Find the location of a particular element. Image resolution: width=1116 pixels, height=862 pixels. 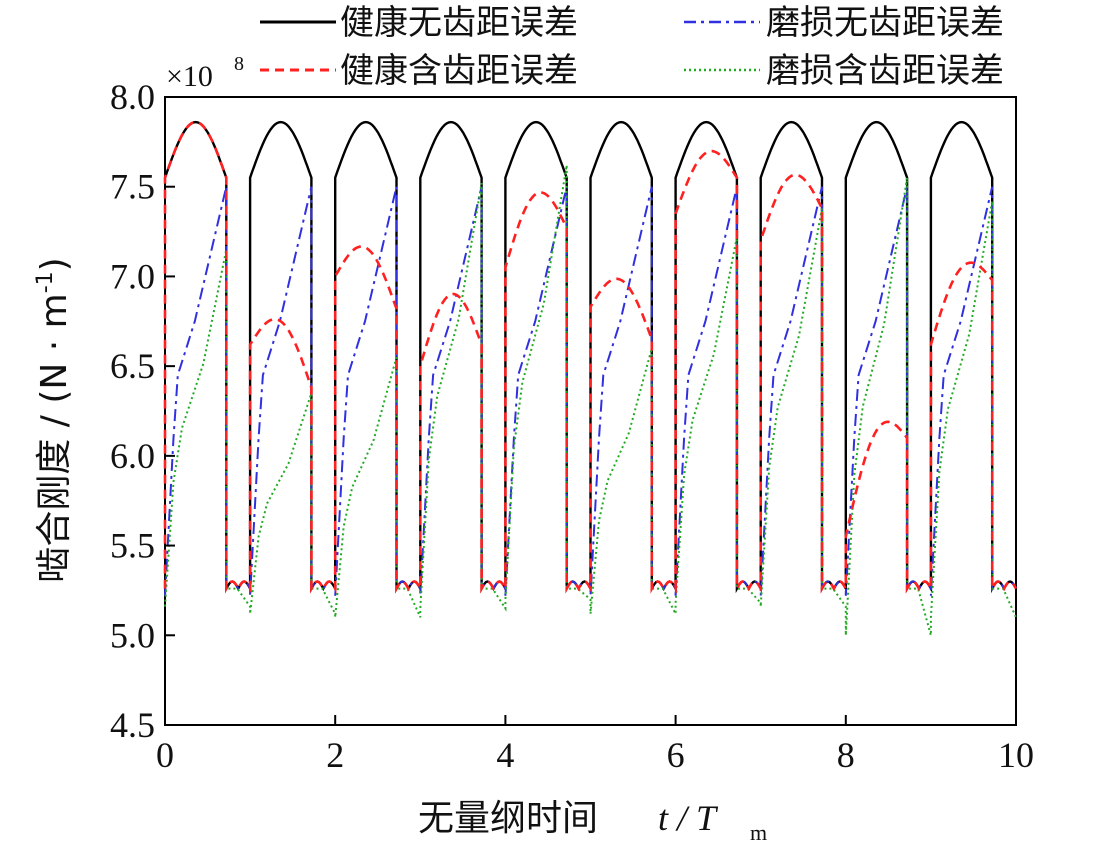

legend-label-healthy-with-error: 健康含齿距误差 is located at coordinates (459, 71).